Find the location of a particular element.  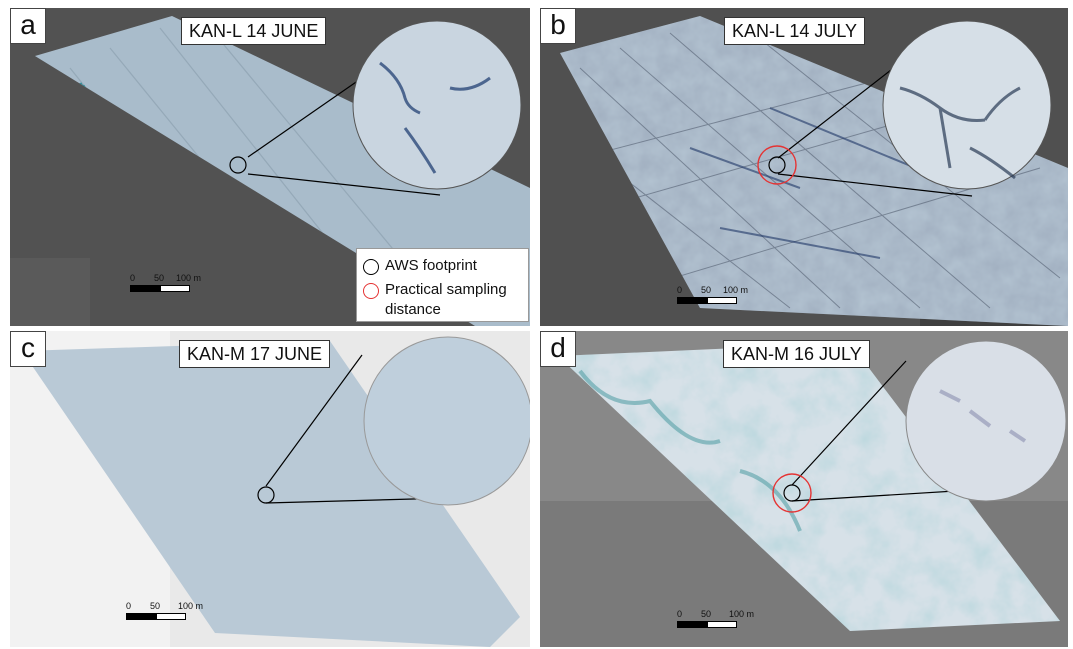

panel-title: KAN-L 14 JULY is located at coordinates (795, 31).